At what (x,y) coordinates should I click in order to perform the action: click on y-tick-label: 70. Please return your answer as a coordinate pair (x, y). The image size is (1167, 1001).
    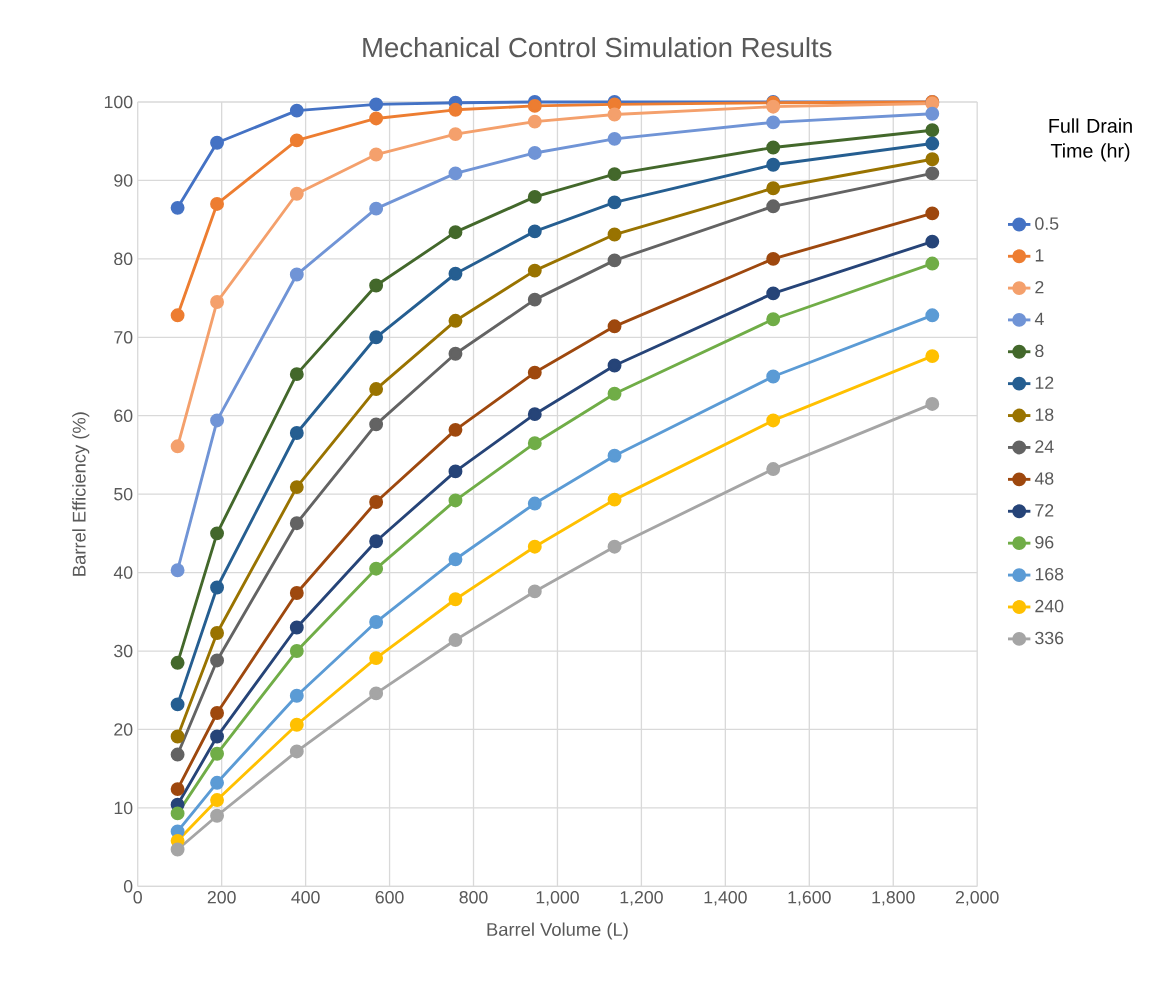
    Looking at the image, I should click on (123, 337).